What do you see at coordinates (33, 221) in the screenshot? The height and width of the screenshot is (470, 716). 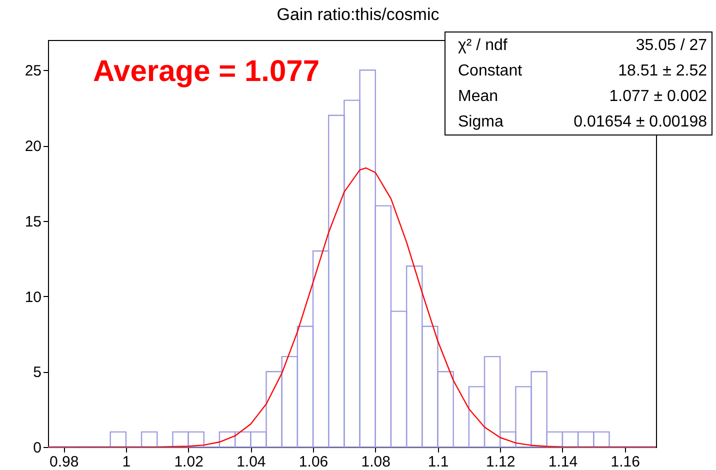 I see `y-tick-label: 15` at bounding box center [33, 221].